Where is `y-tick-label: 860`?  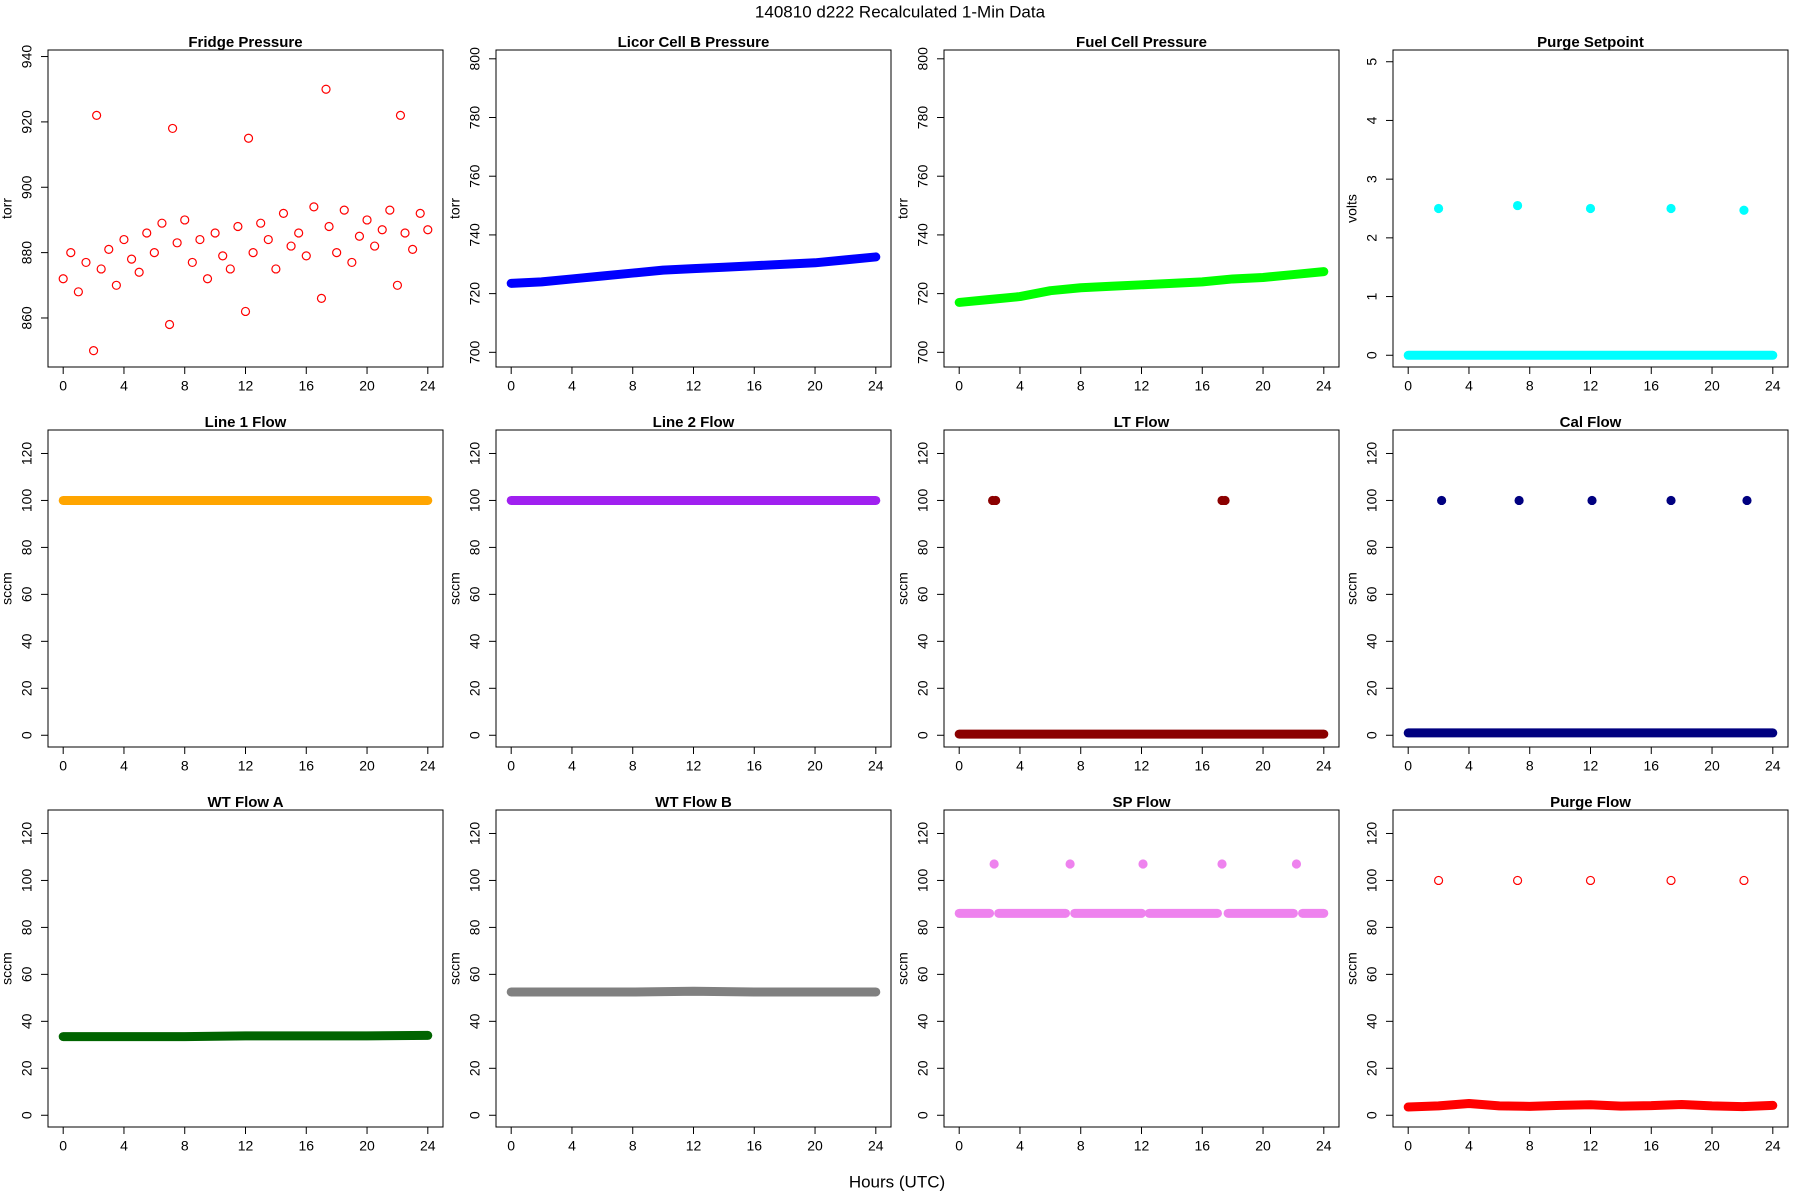
y-tick-label: 860 is located at coordinates (27, 318).